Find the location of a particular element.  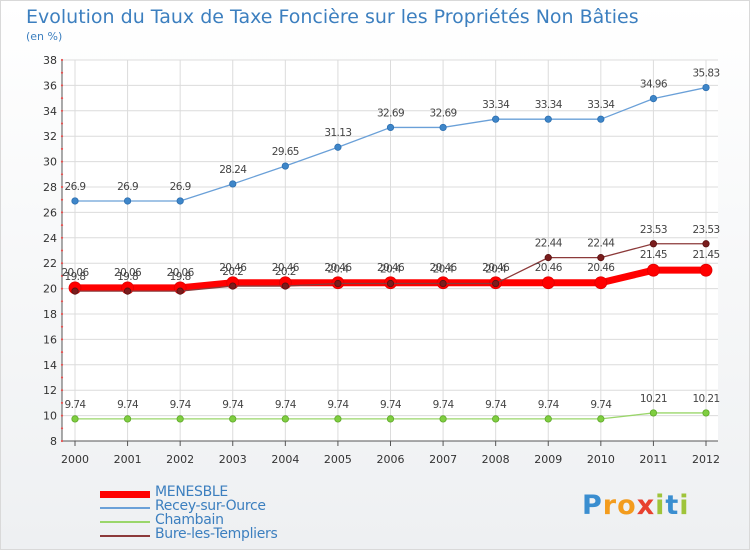

logo-letter: r is located at coordinates (610, 505).